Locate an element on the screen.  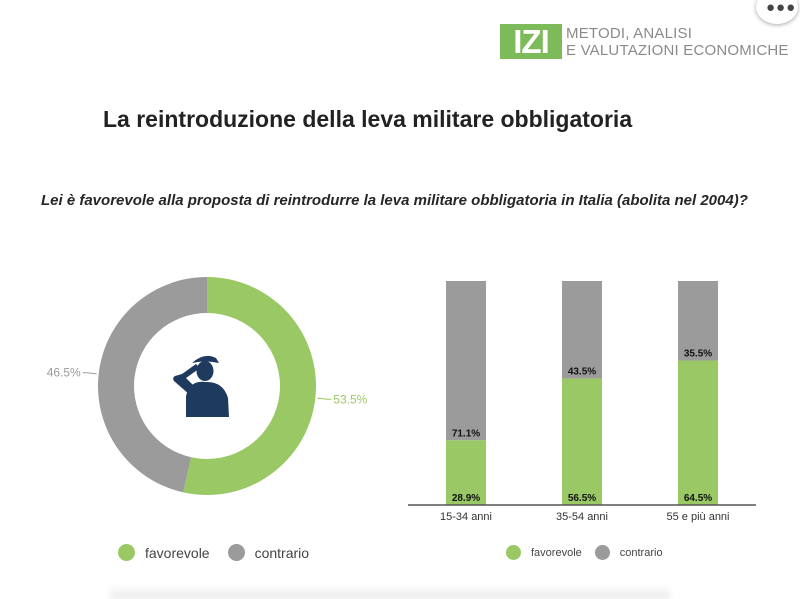
bar-label-favorevole-2: 56.5% is located at coordinates (582, 498).